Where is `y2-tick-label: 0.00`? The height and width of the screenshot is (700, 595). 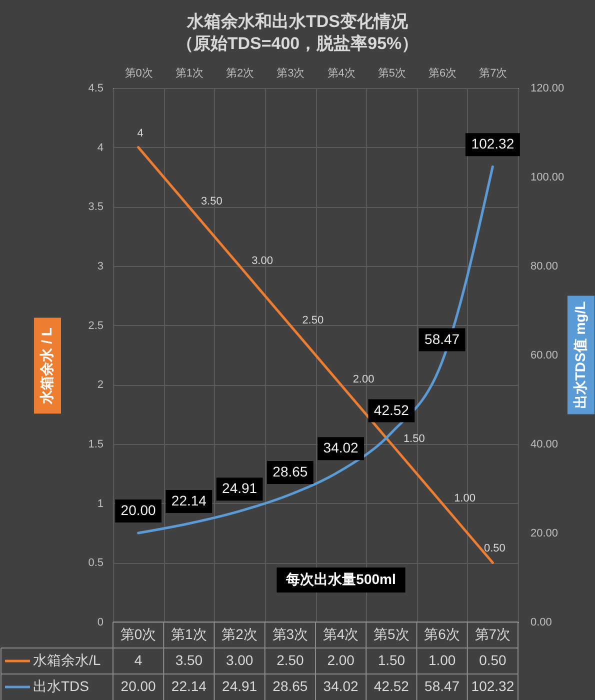
y2-tick-label: 0.00 is located at coordinates (541, 622).